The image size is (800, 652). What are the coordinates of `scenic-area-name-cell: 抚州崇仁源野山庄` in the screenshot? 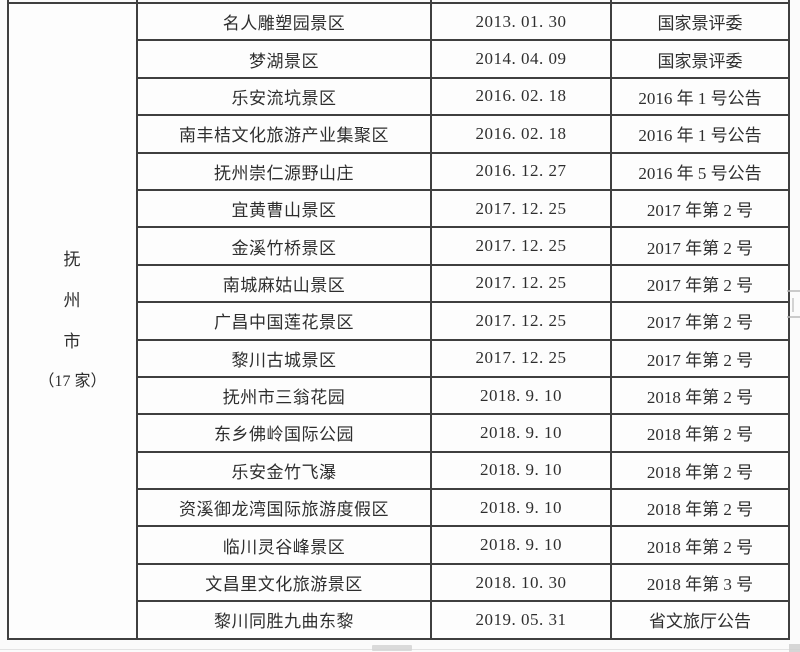 It's located at (284, 171).